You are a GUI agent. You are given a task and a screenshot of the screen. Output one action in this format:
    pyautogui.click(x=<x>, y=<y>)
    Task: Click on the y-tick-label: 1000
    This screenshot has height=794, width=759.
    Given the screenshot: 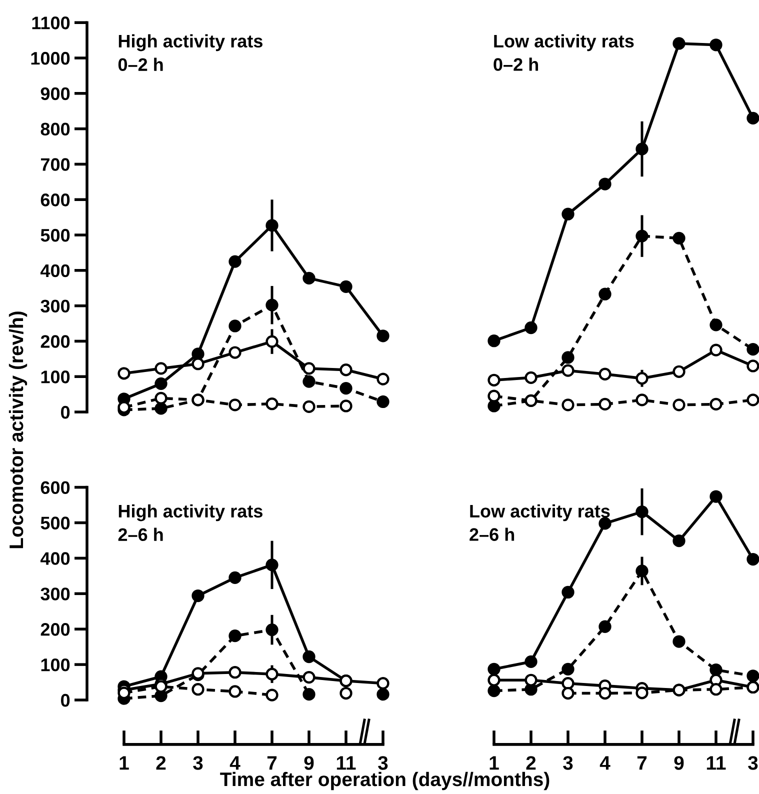 What is the action you would take?
    pyautogui.click(x=50, y=58)
    